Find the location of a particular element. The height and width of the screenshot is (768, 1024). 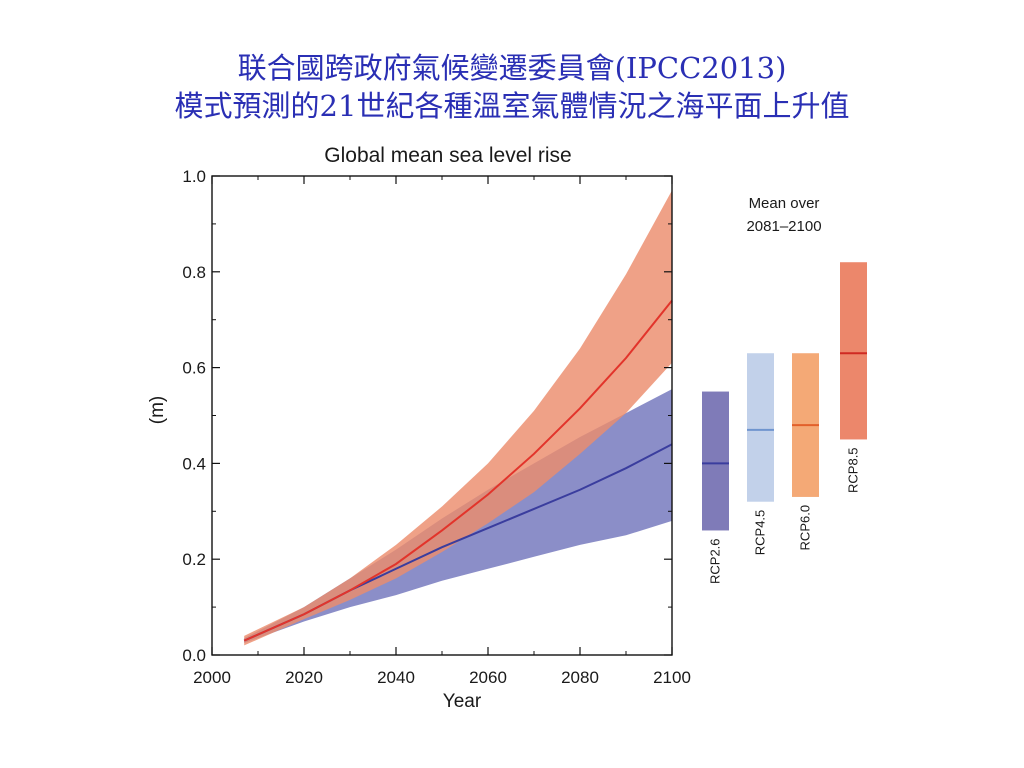

range-bar-rcp26 is located at coordinates (715, 461).